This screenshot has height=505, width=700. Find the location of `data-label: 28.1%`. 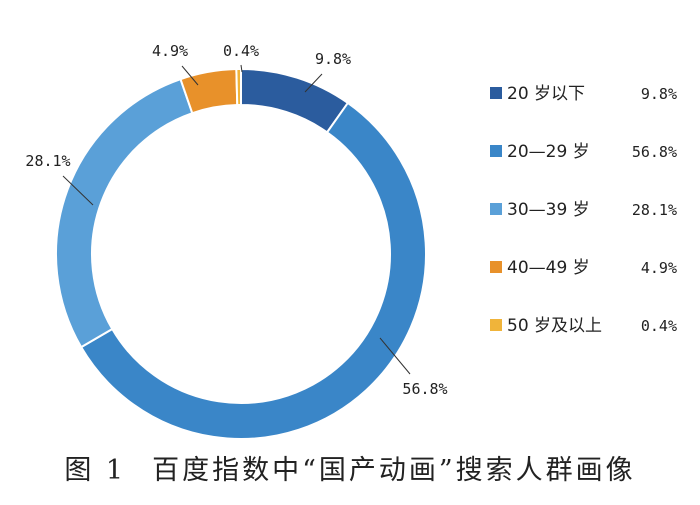

data-label: 28.1% is located at coordinates (47, 161).